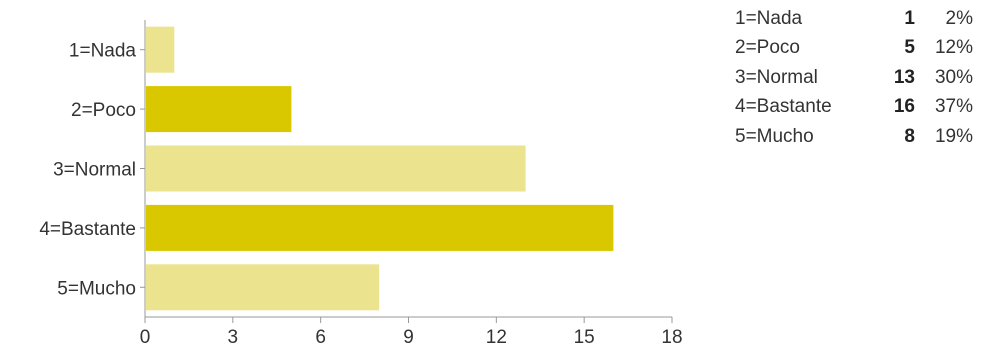  What do you see at coordinates (854, 108) in the screenshot?
I see `summary-row: 4=Bastante 16 37%` at bounding box center [854, 108].